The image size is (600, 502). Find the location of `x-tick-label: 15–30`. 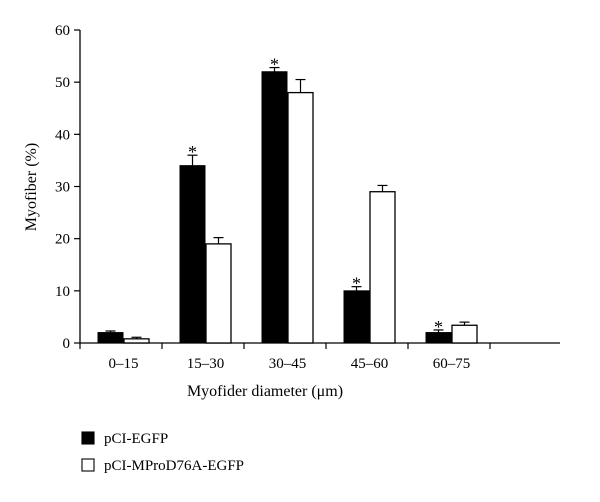

x-tick-label: 15–30 is located at coordinates (206, 364).